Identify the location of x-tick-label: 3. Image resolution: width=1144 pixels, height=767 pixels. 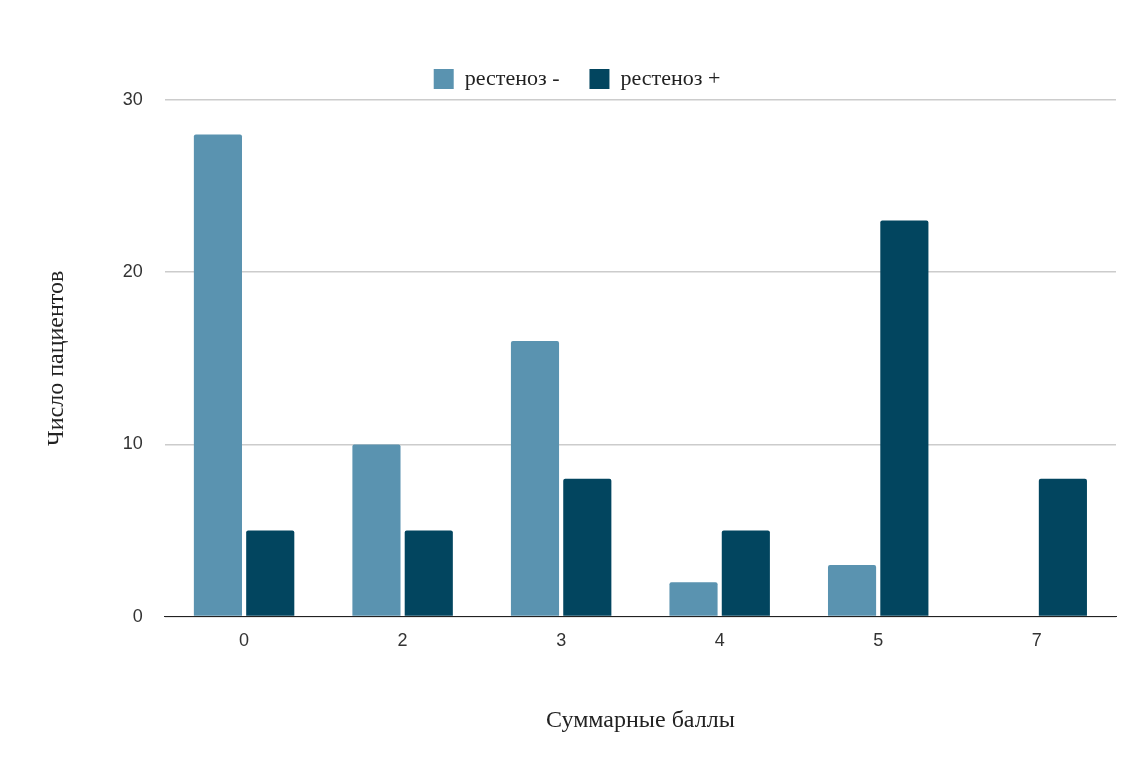
(561, 640).